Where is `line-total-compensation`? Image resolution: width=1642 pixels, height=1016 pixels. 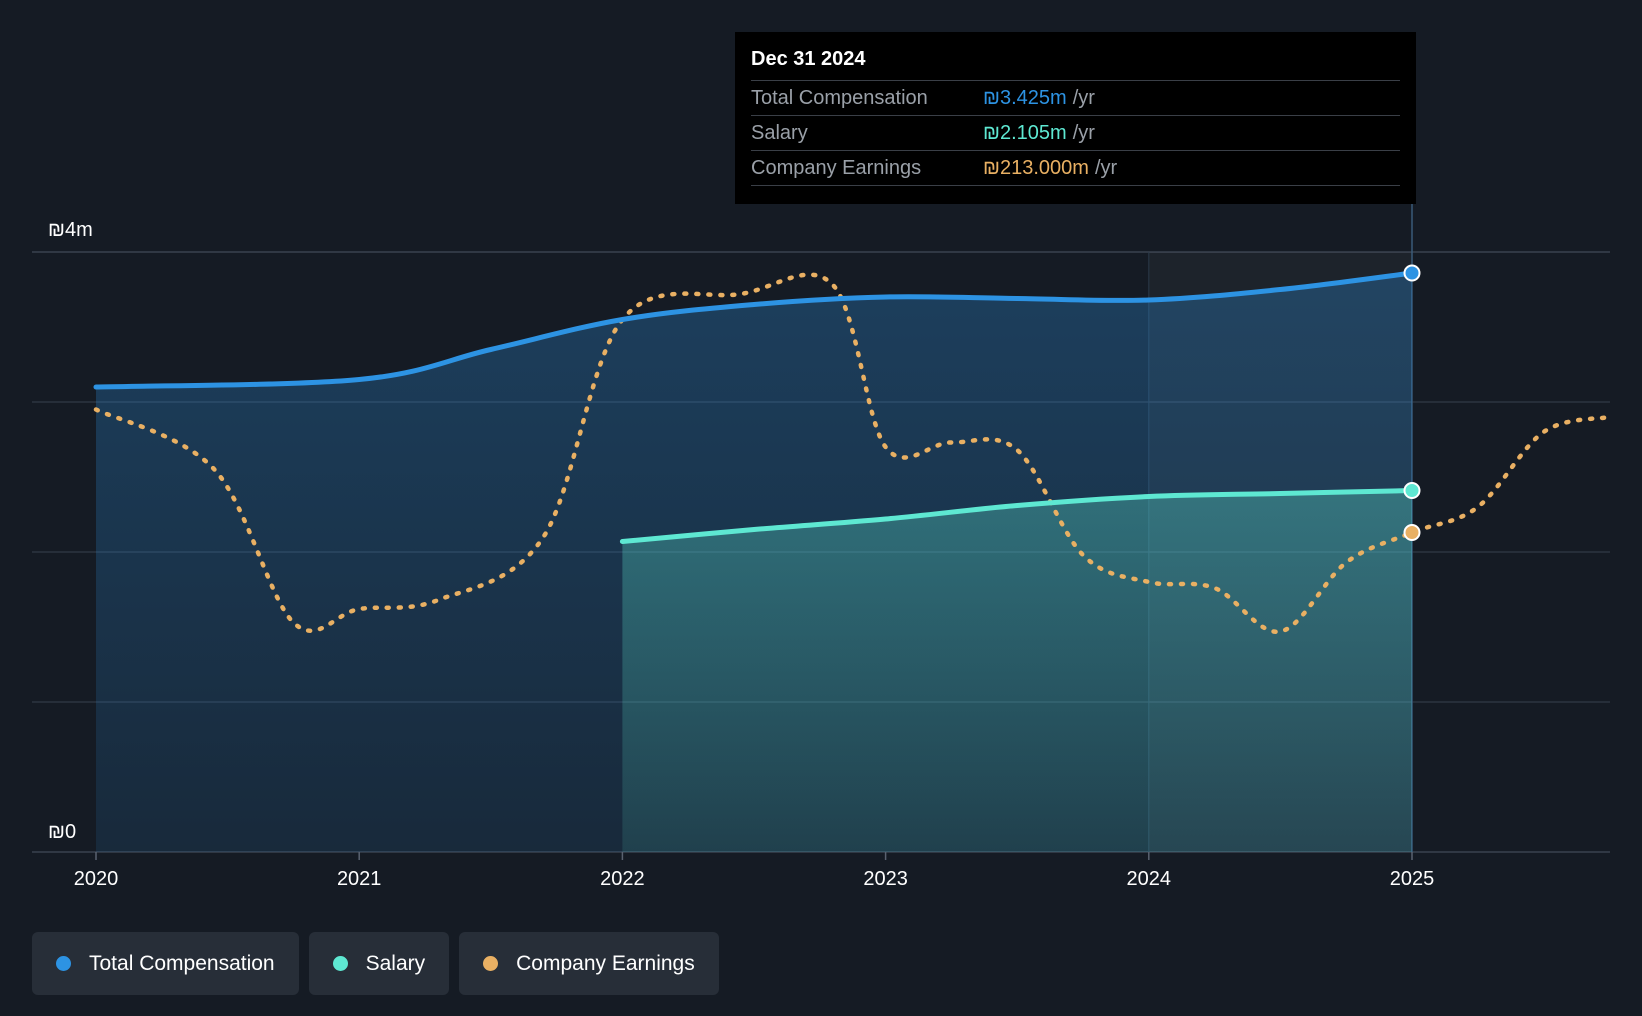
line-total-compensation is located at coordinates (754, 330).